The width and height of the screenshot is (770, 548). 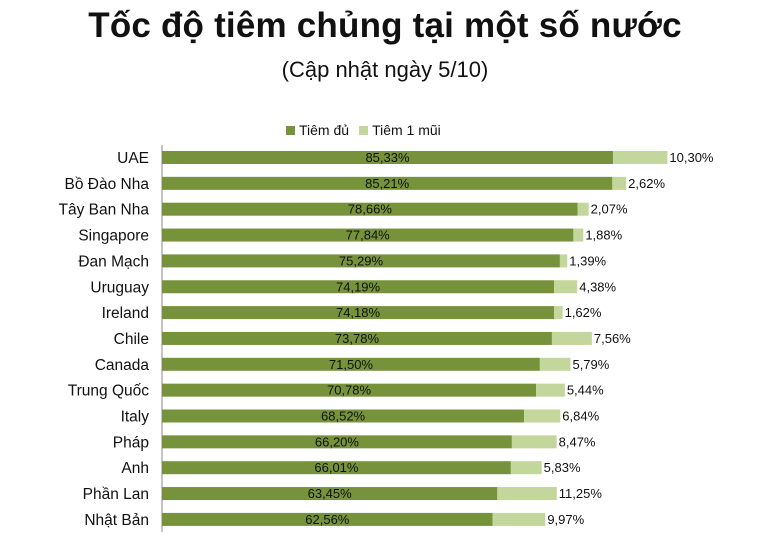 What do you see at coordinates (113, 236) in the screenshot?
I see `category-label: Singapore` at bounding box center [113, 236].